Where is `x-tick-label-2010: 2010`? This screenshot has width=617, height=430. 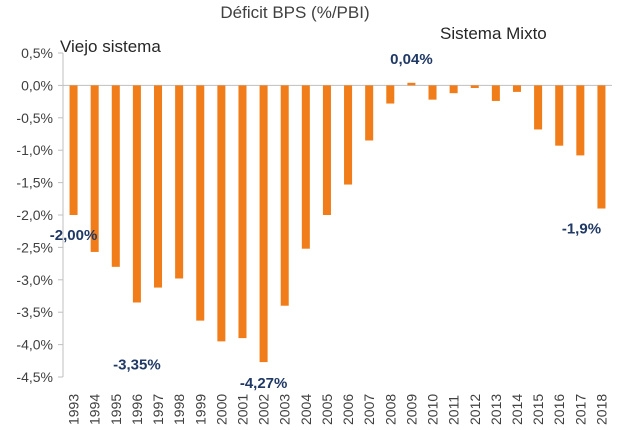
x-tick-label-2010: 2010 is located at coordinates (433, 409).